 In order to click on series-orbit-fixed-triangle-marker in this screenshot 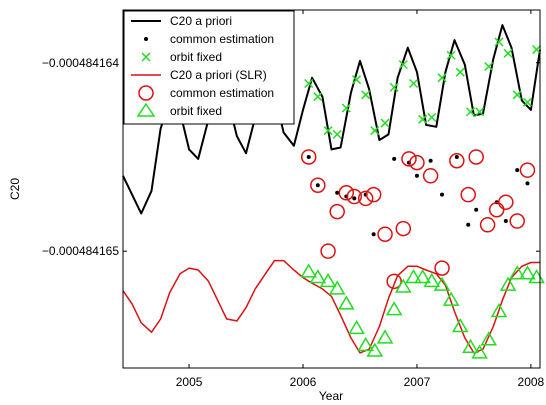, I will do `click(422, 311)`.